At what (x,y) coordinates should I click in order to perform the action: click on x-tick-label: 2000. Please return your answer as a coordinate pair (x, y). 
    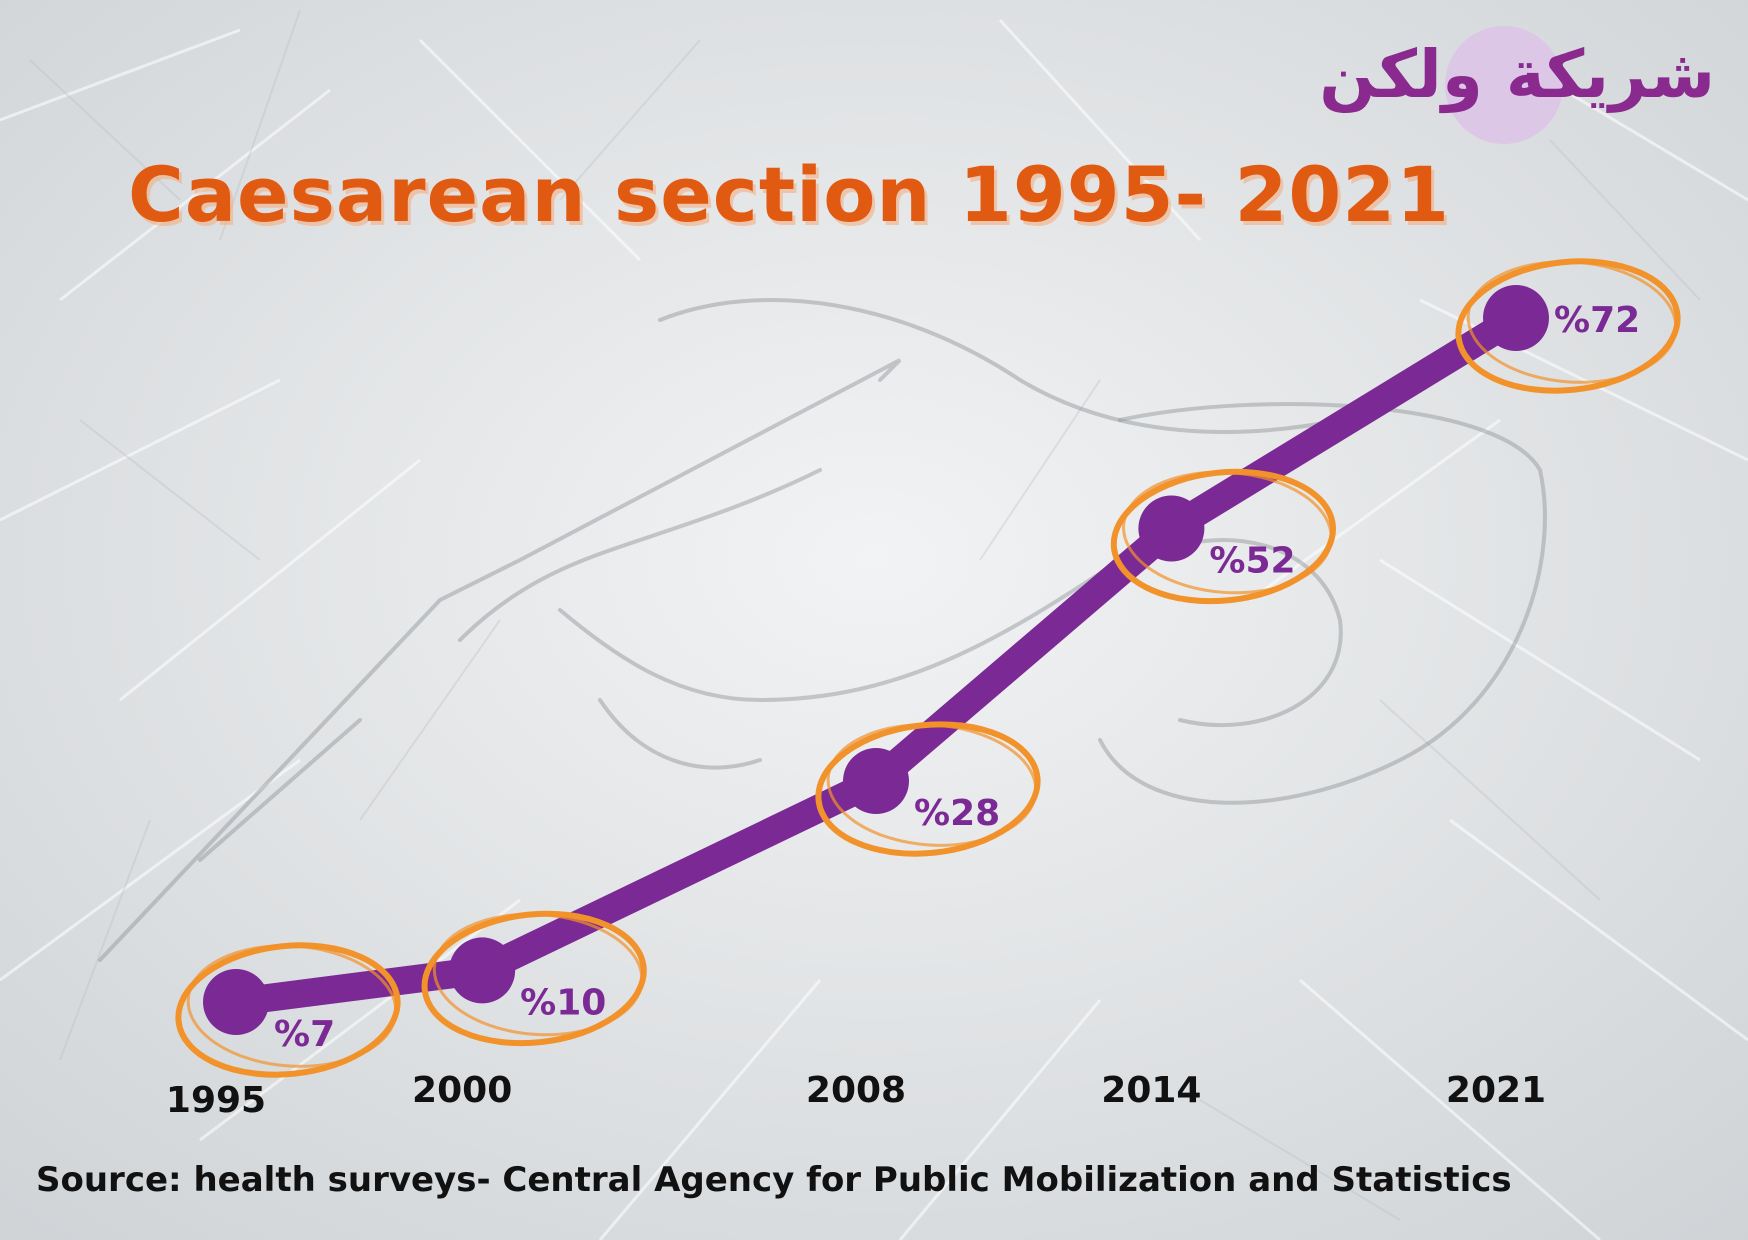
    Looking at the image, I should click on (462, 1090).